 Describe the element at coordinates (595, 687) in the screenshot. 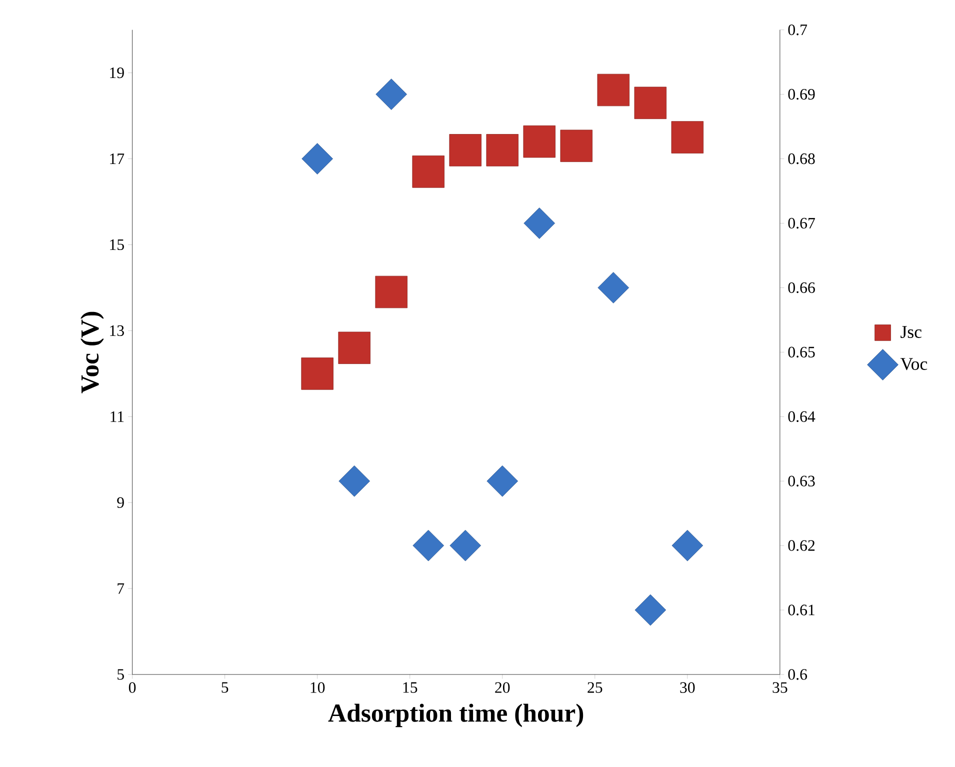

I see `x-tick-label: 25` at that location.